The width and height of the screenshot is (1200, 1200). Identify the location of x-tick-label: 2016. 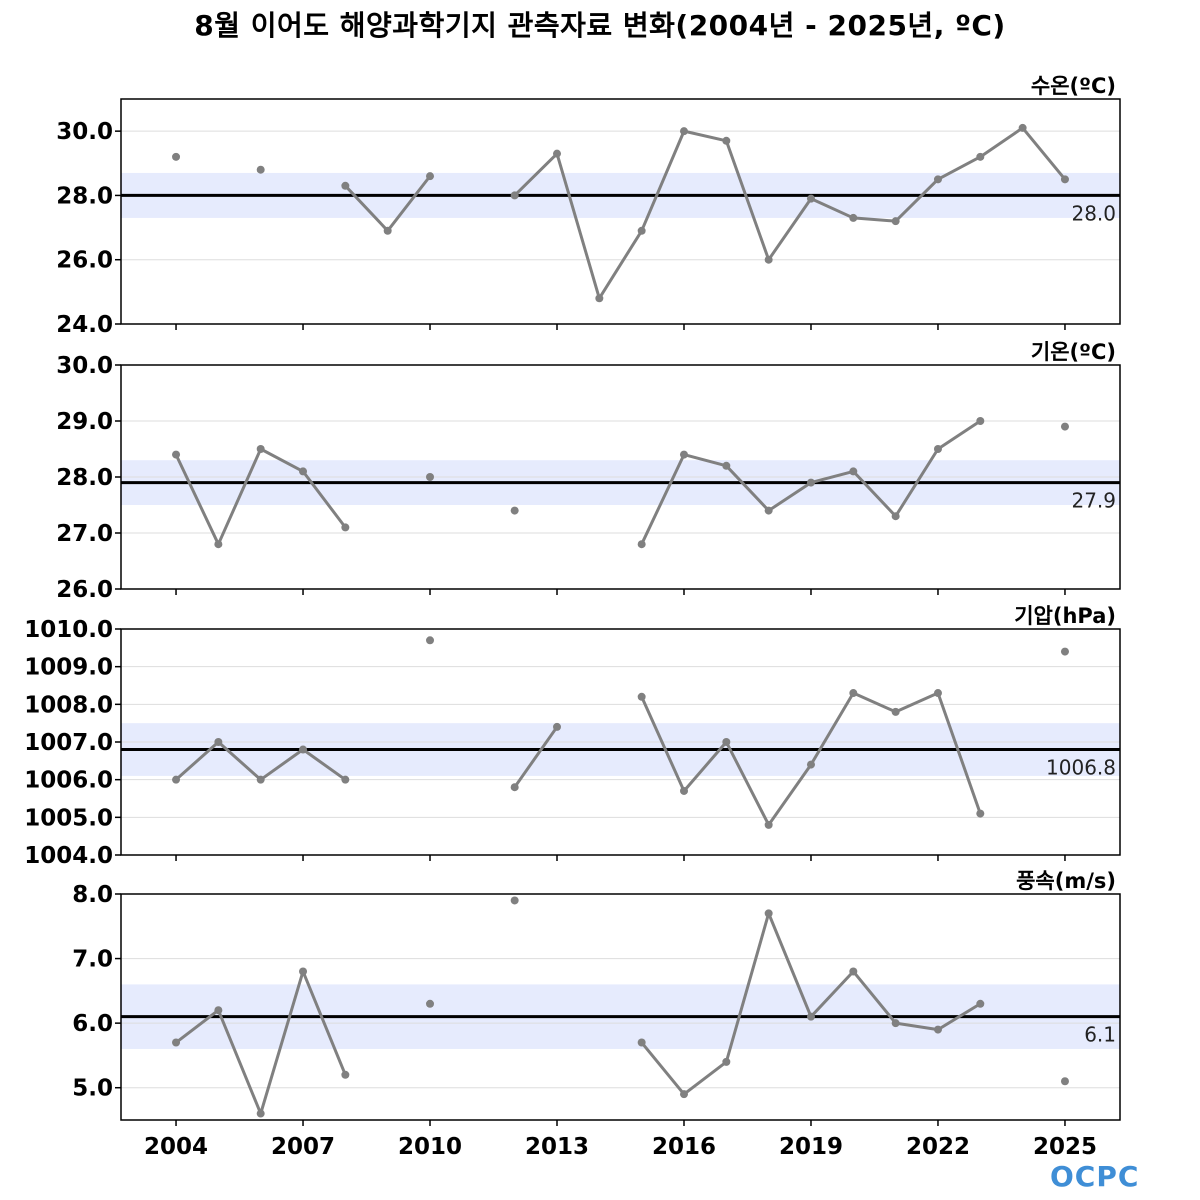
(684, 1147).